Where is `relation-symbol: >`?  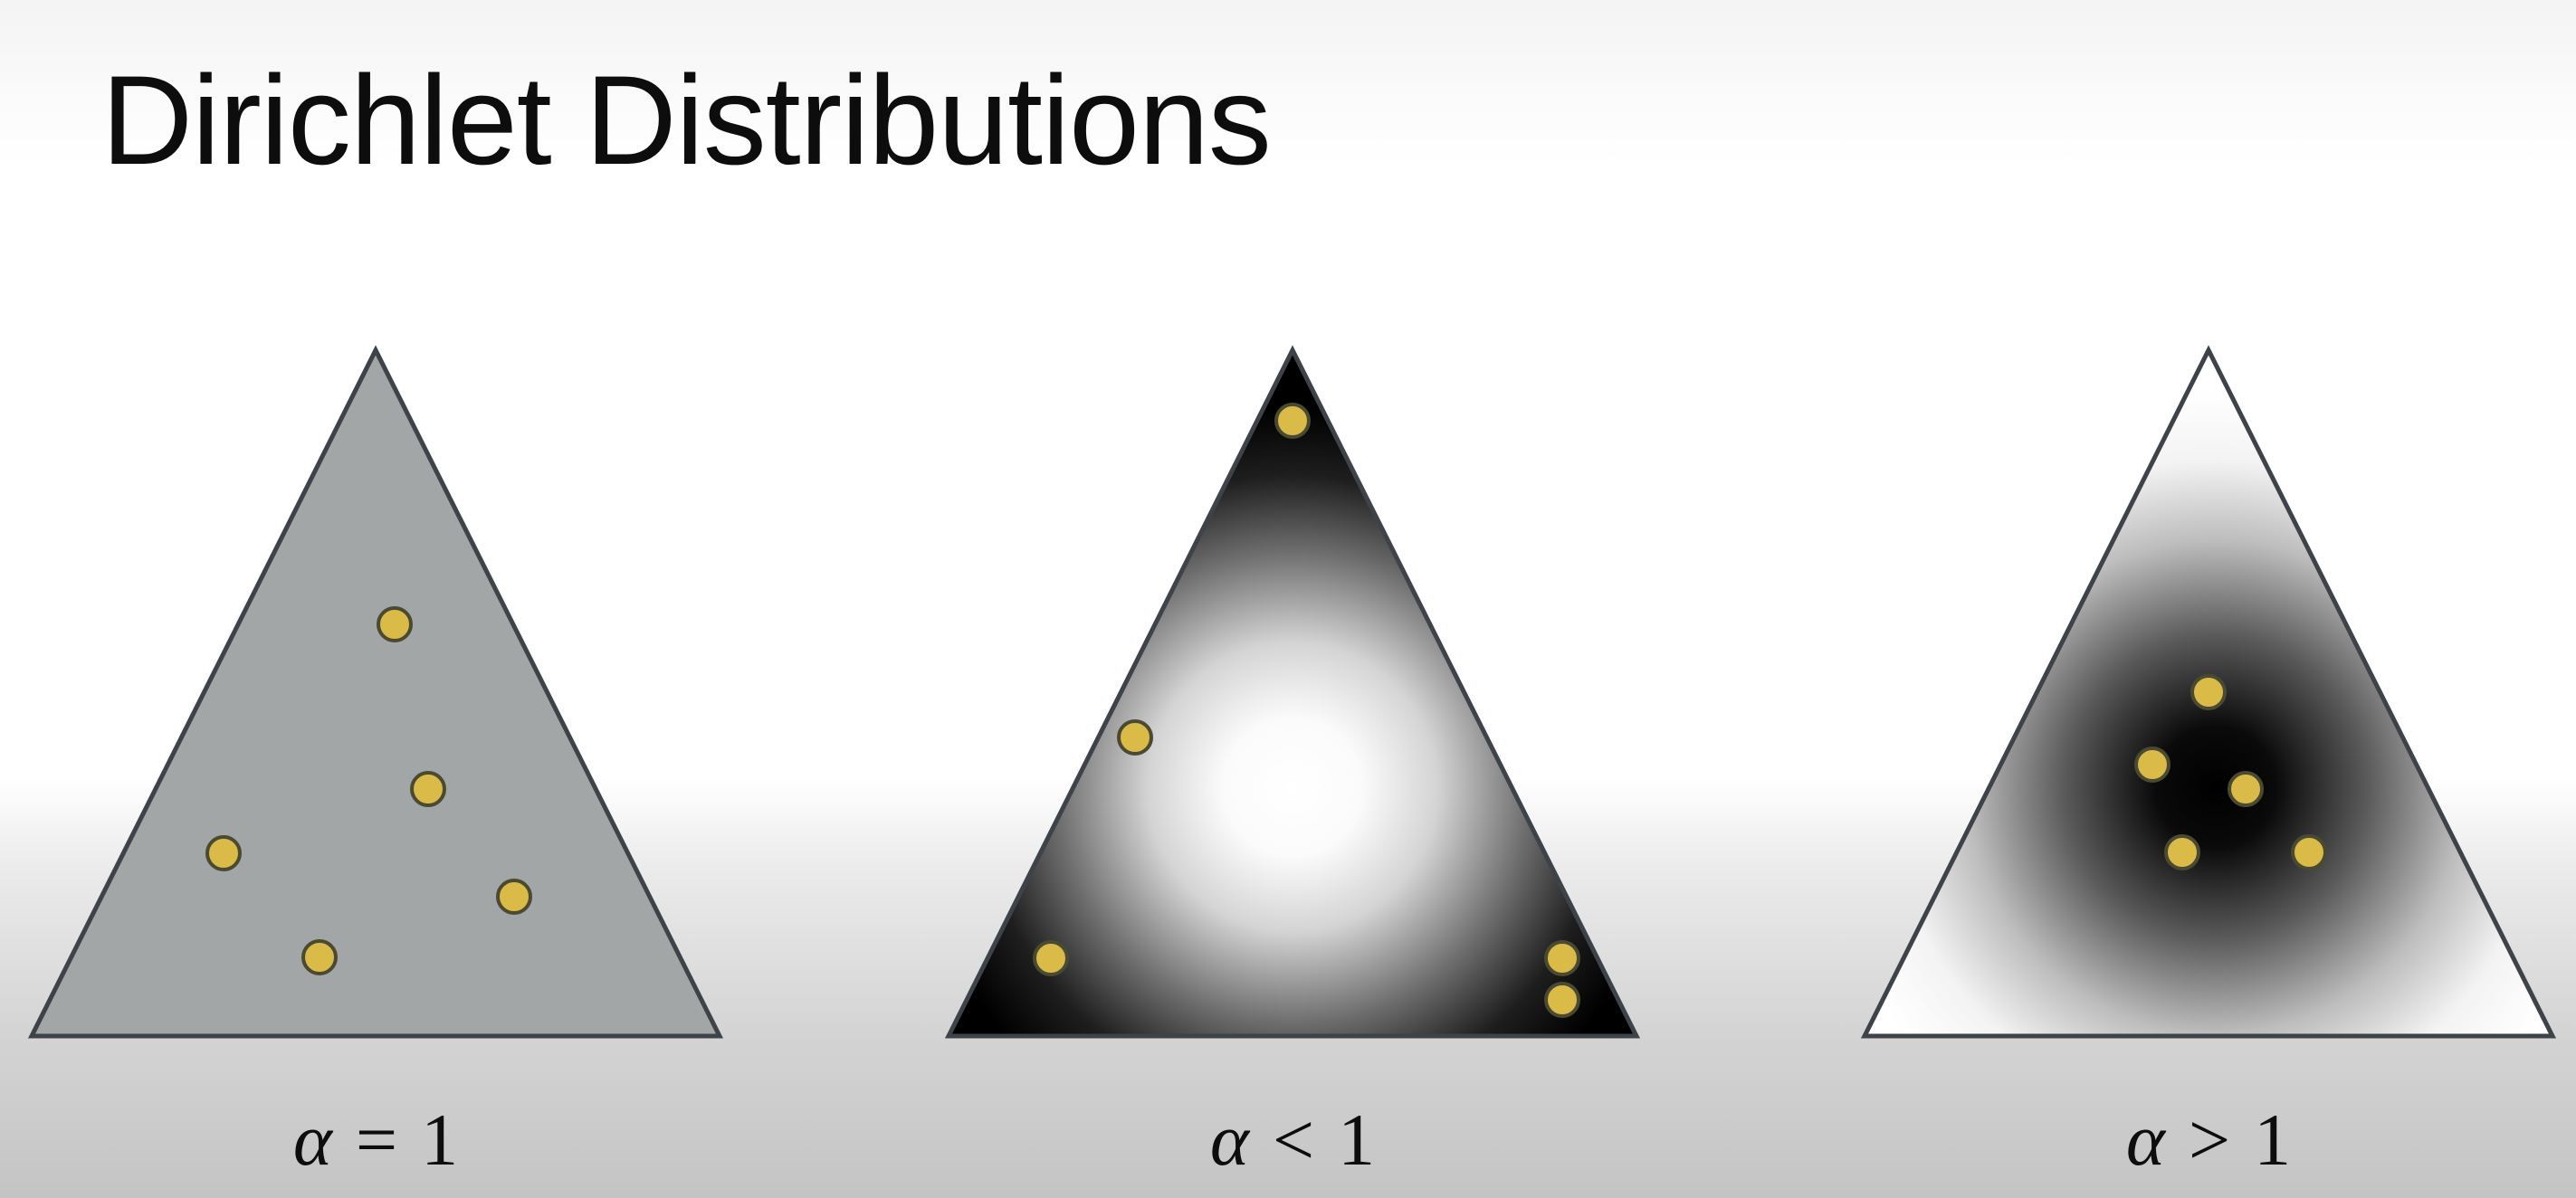 relation-symbol: > is located at coordinates (2209, 1139).